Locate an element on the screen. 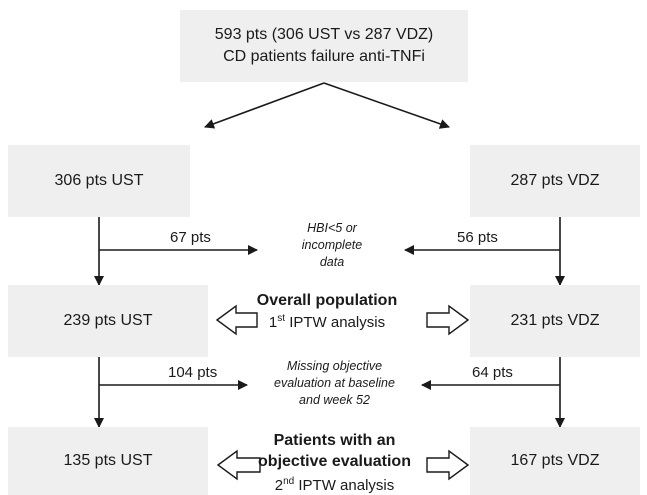  exclusion1-right-count: 56 pts is located at coordinates (477, 237).